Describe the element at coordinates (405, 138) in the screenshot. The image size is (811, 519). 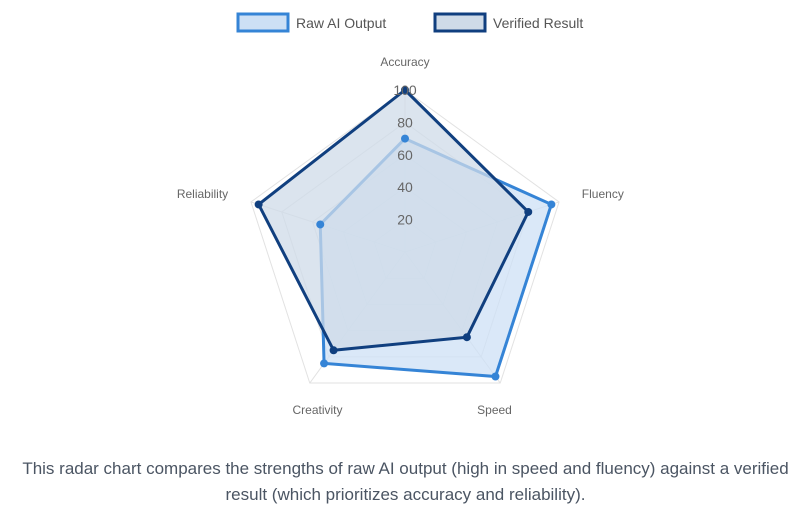
I see `point-raw-ai-output-accuracy` at that location.